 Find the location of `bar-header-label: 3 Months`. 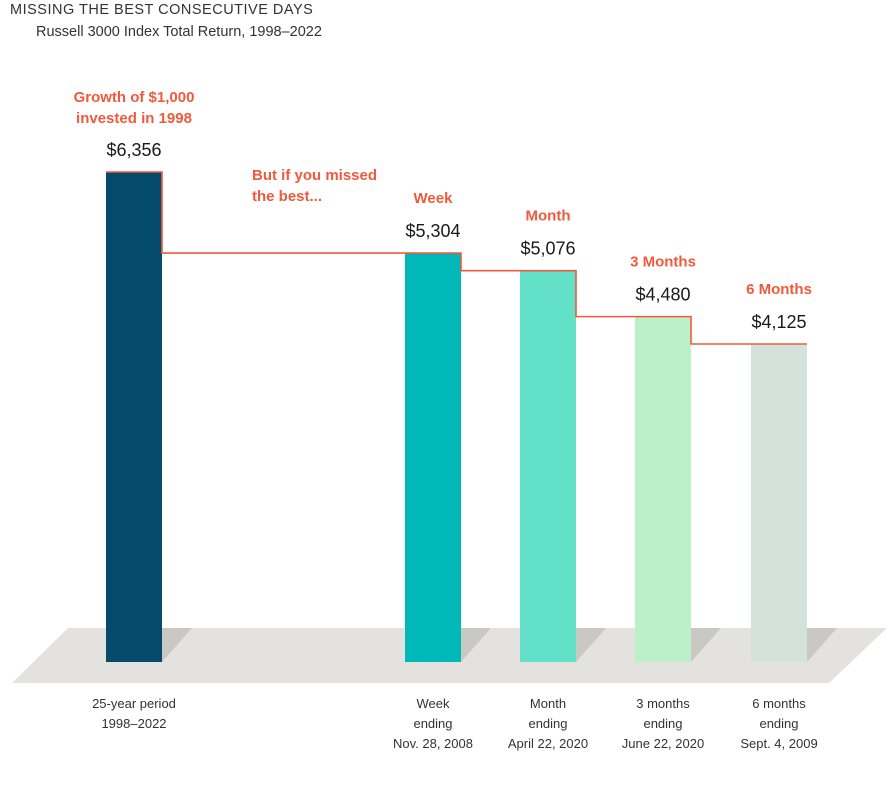

bar-header-label: 3 Months is located at coordinates (663, 262).